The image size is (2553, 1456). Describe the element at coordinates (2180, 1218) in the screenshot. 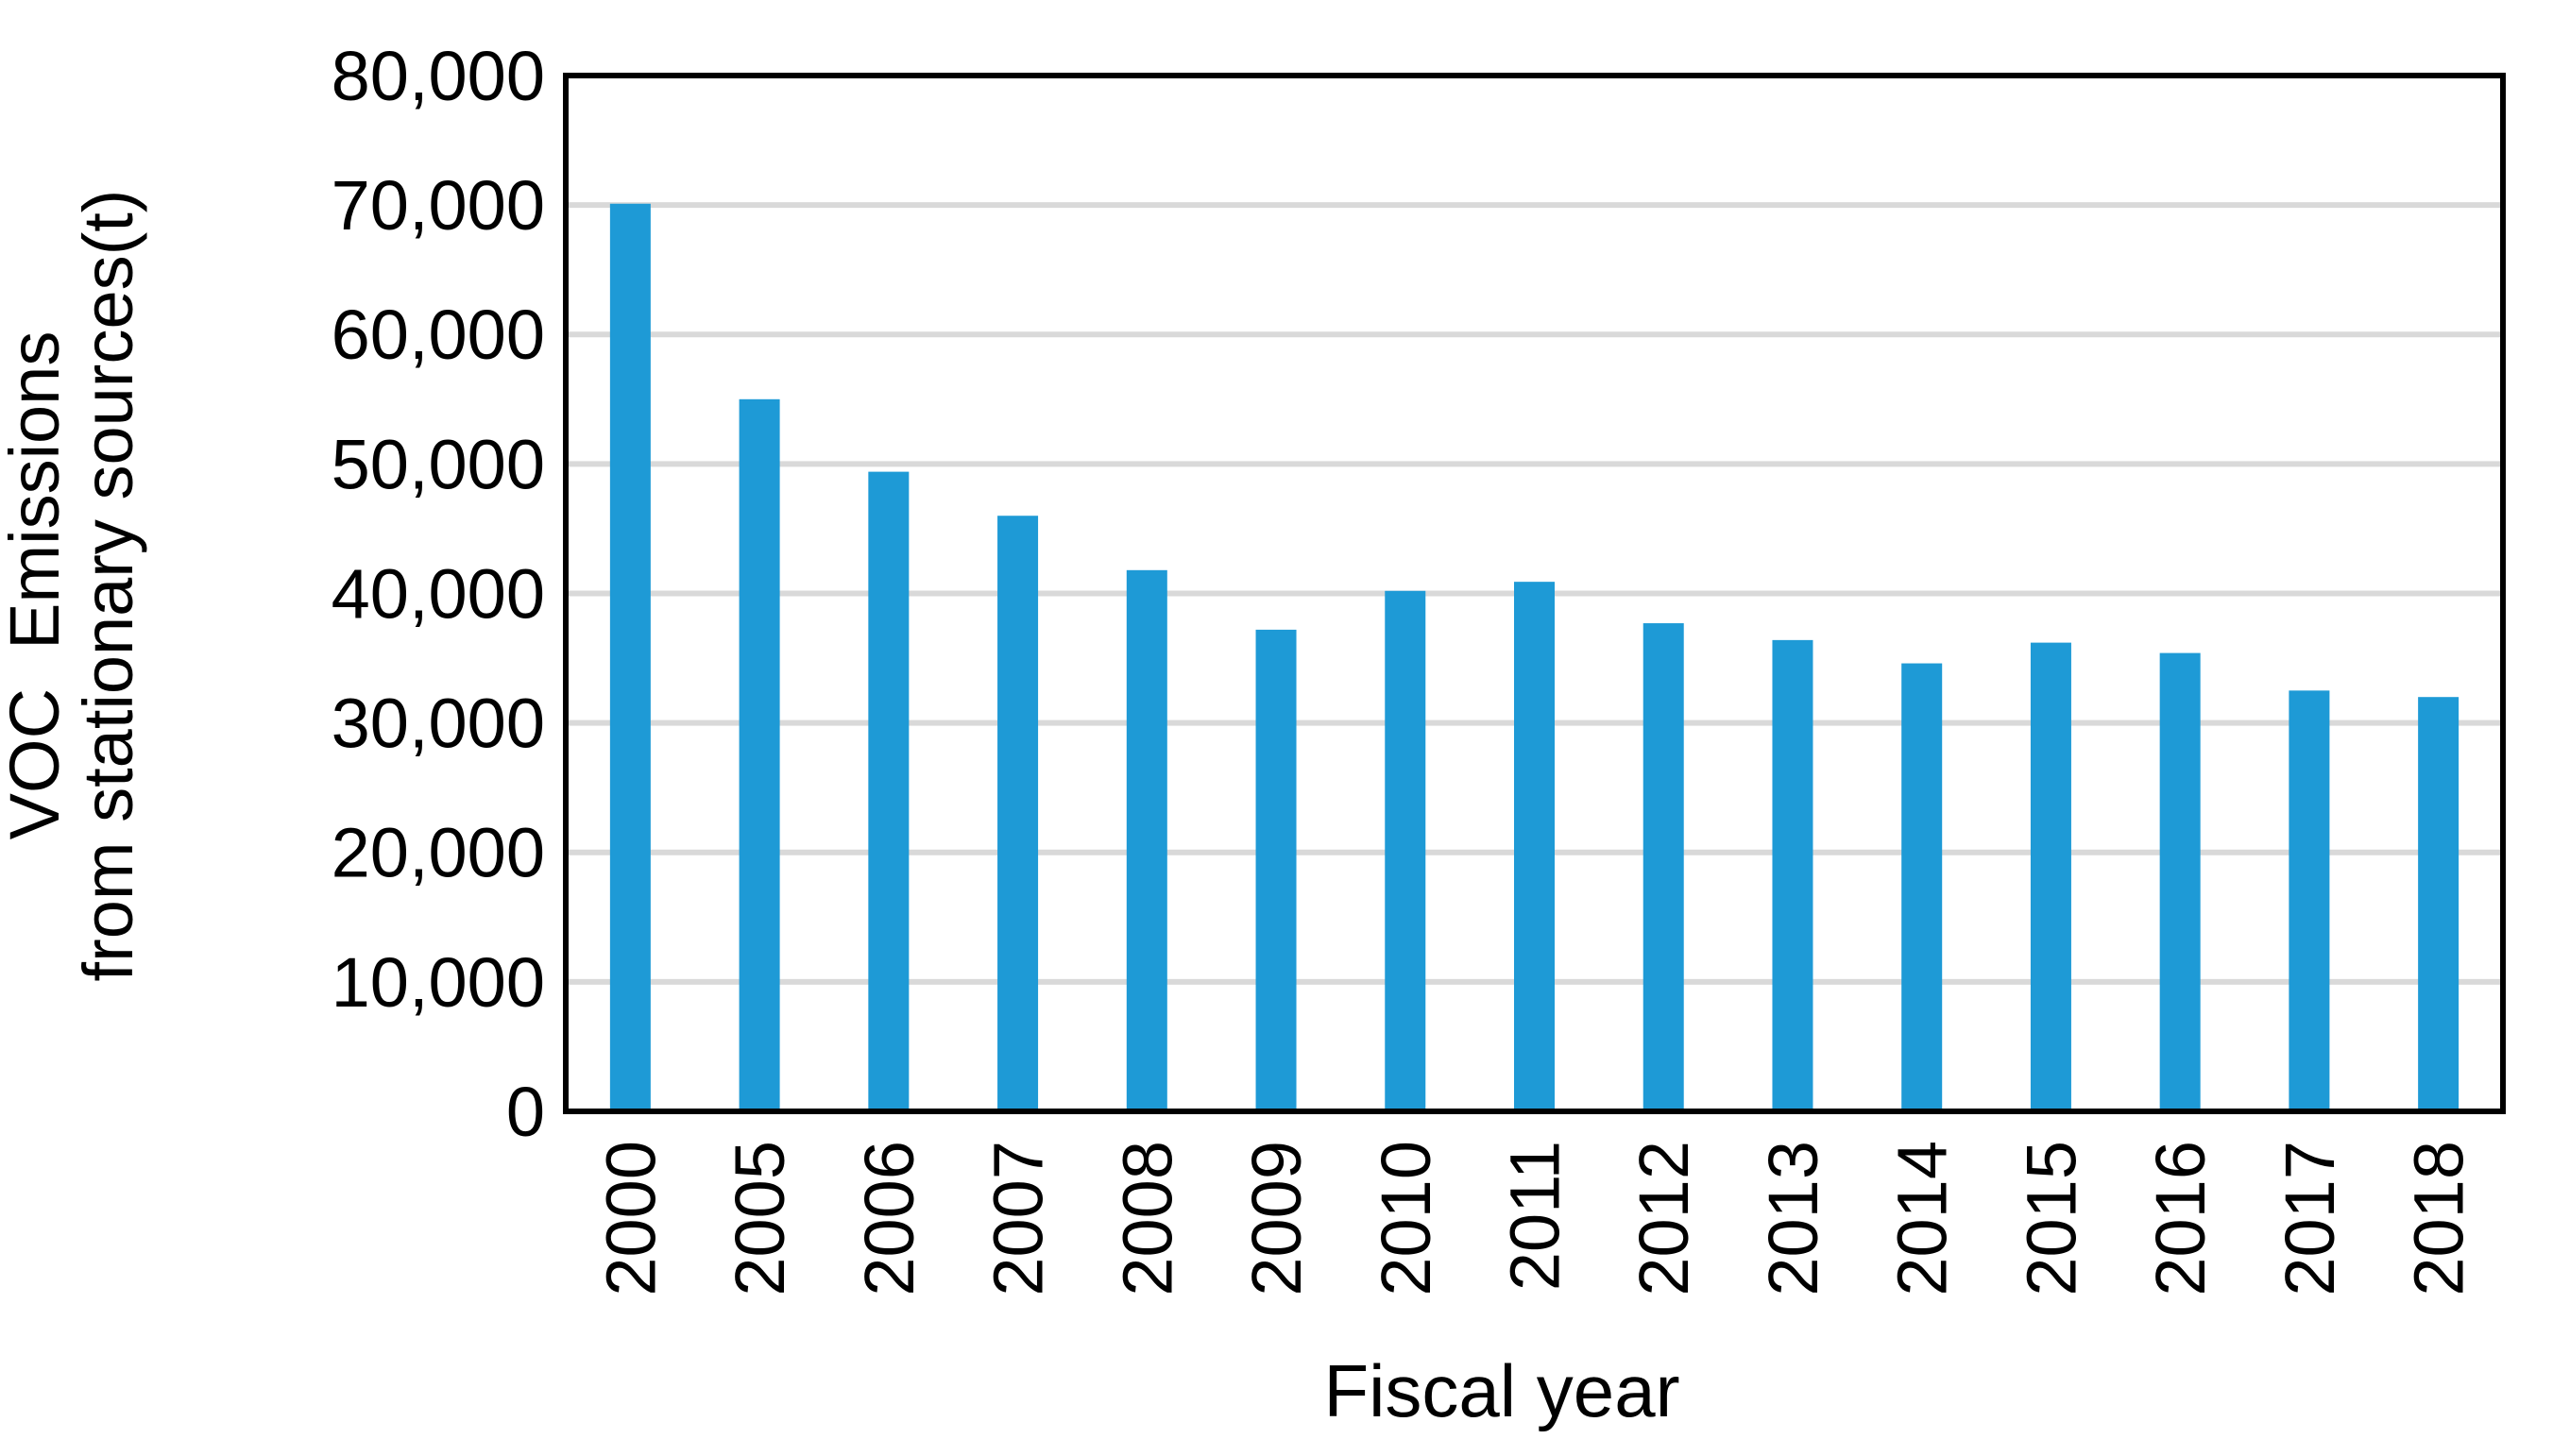

I see `x-tick-label-2016: 2016` at that location.